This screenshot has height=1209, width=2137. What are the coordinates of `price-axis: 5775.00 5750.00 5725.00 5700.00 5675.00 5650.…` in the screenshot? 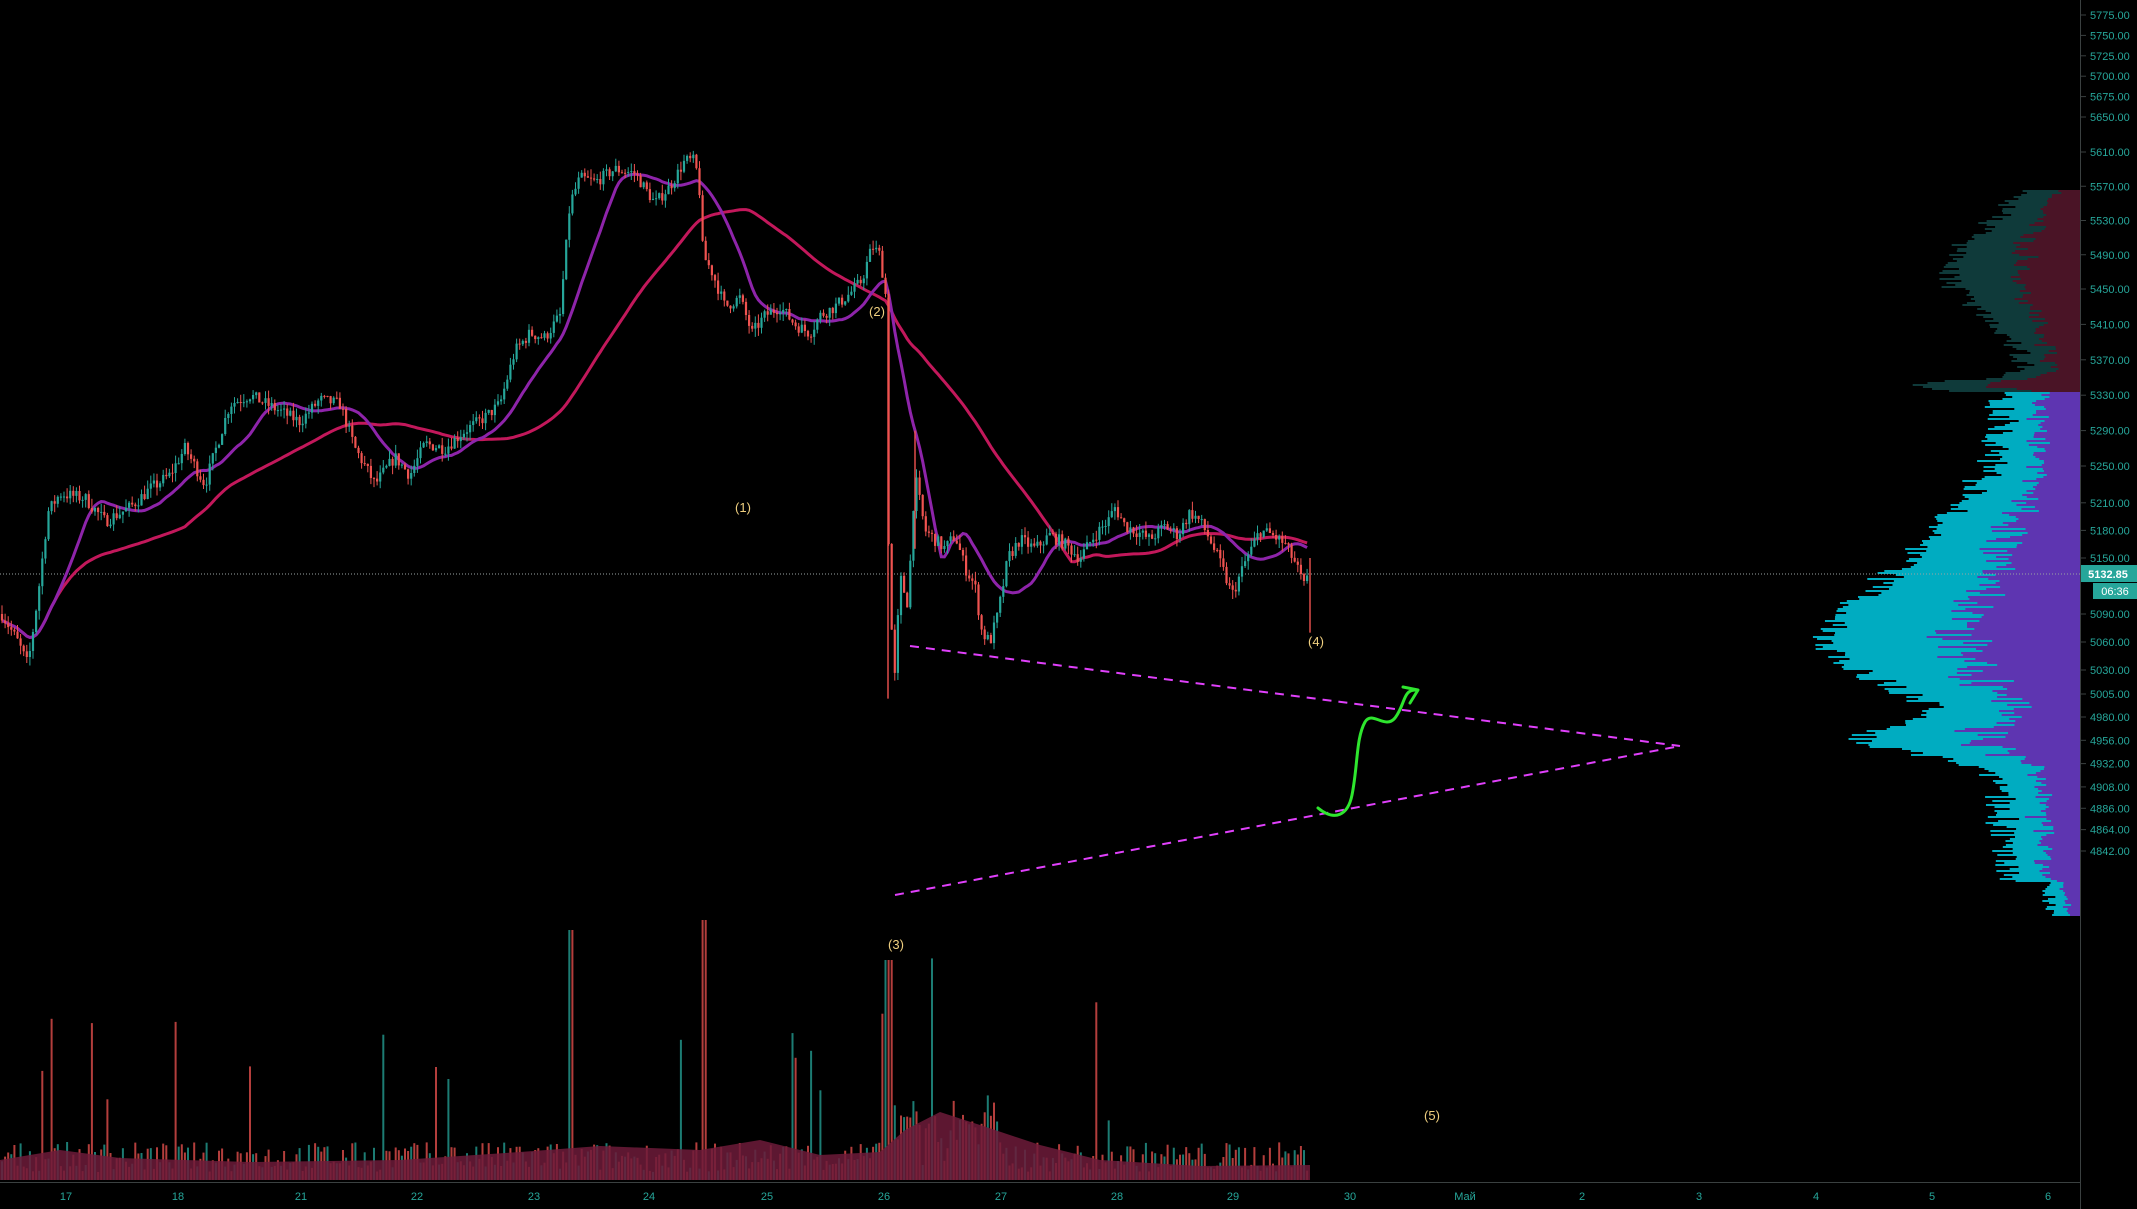 It's located at (2108, 604).